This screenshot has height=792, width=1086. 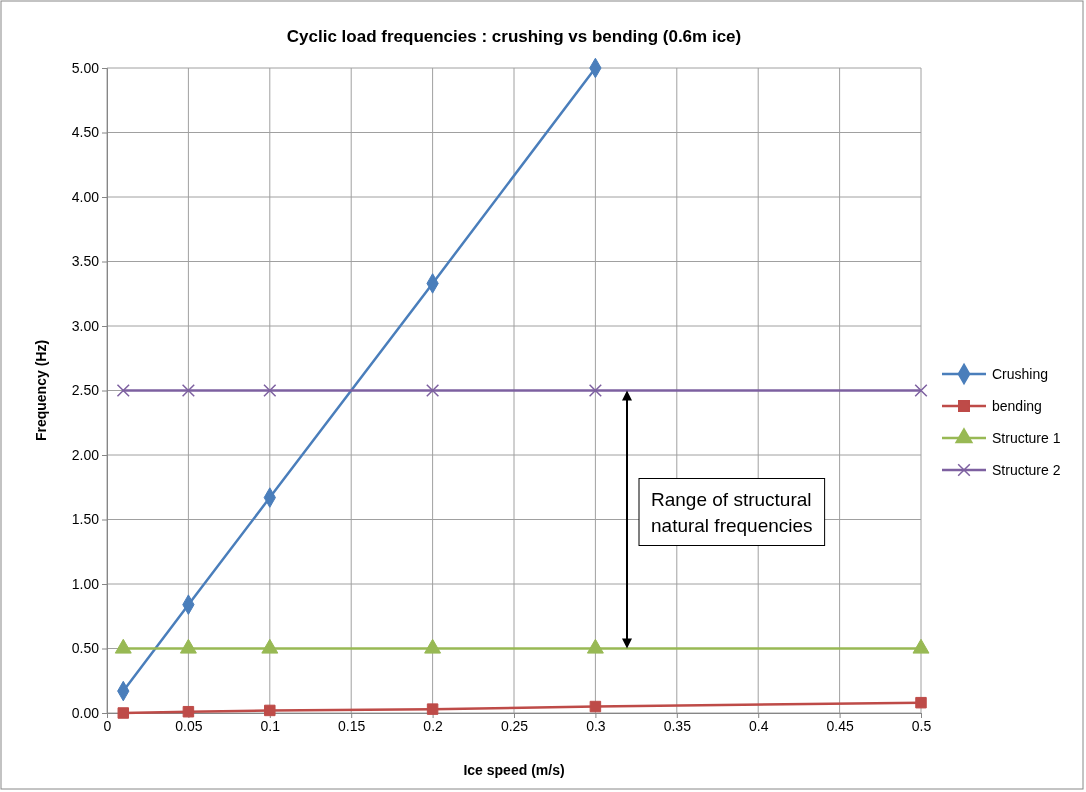 What do you see at coordinates (85, 325) in the screenshot?
I see `y-tick-label: 3.00` at bounding box center [85, 325].